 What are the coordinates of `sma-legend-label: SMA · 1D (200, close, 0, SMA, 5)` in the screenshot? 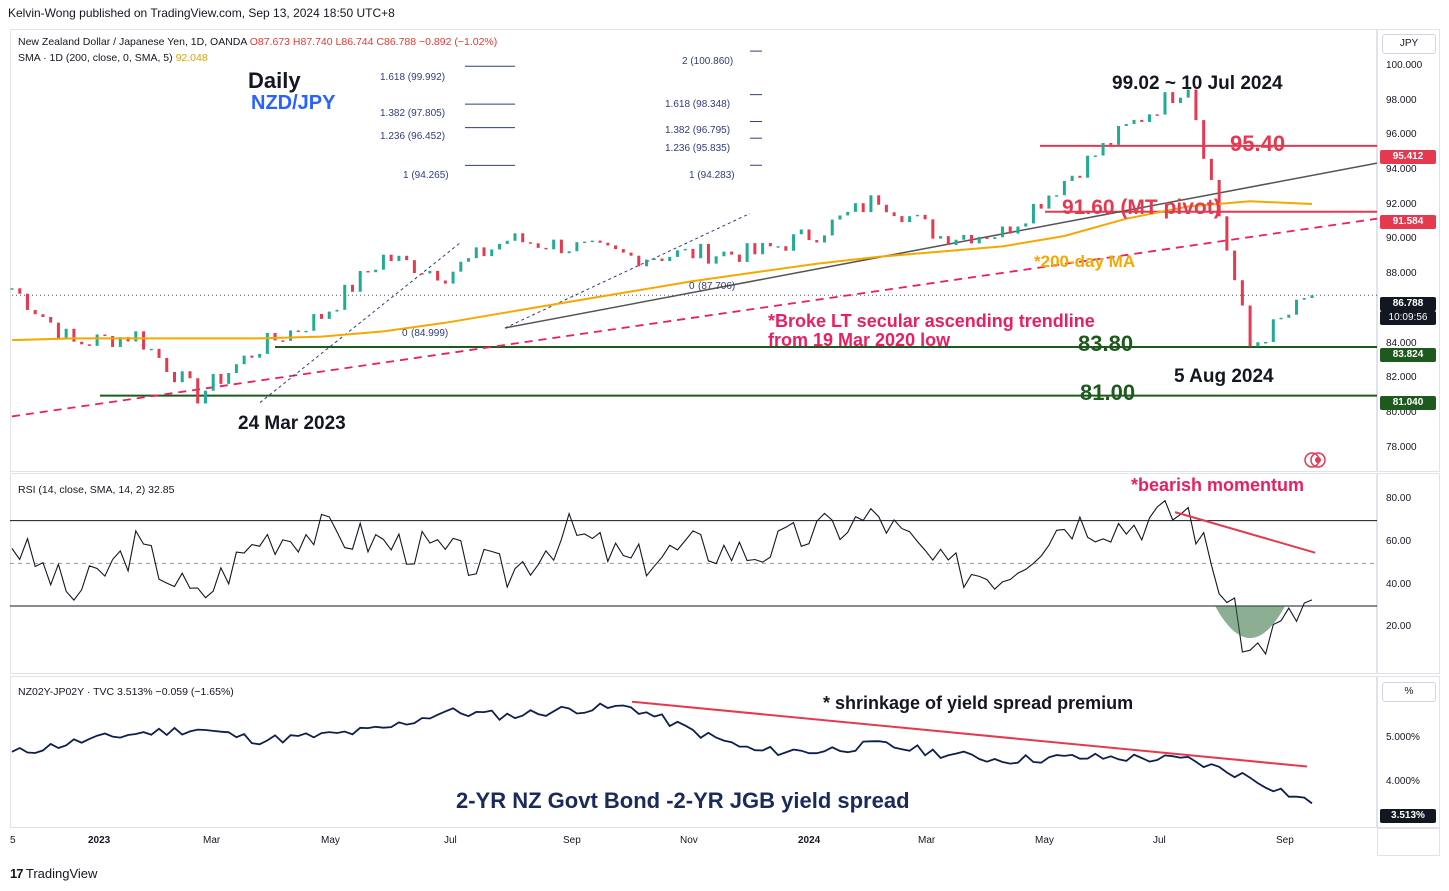 It's located at (95, 58).